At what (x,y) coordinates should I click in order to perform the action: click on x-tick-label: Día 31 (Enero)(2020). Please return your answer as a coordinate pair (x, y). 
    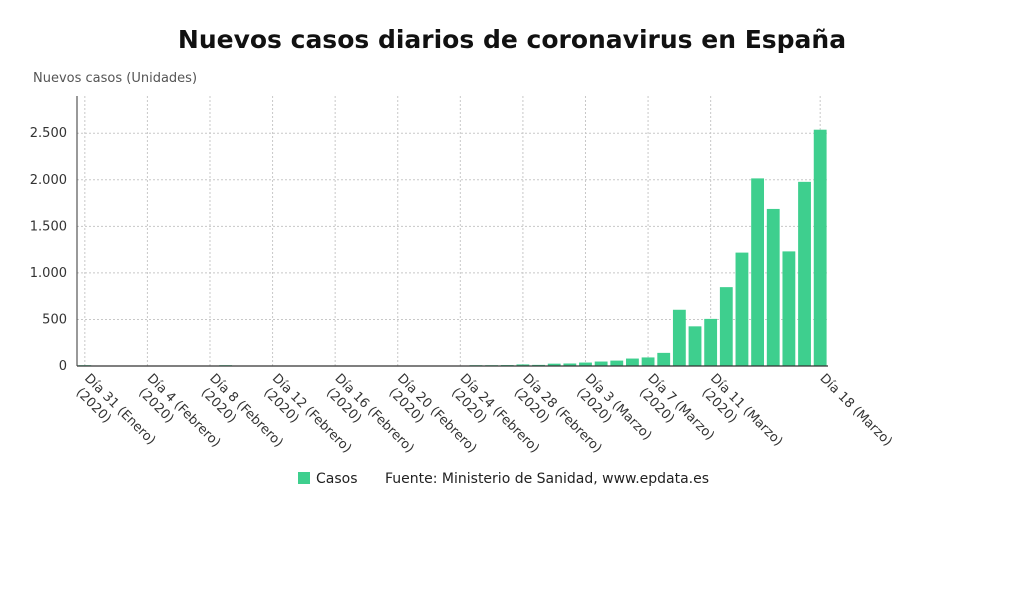
    Looking at the image, I should click on (116, 409).